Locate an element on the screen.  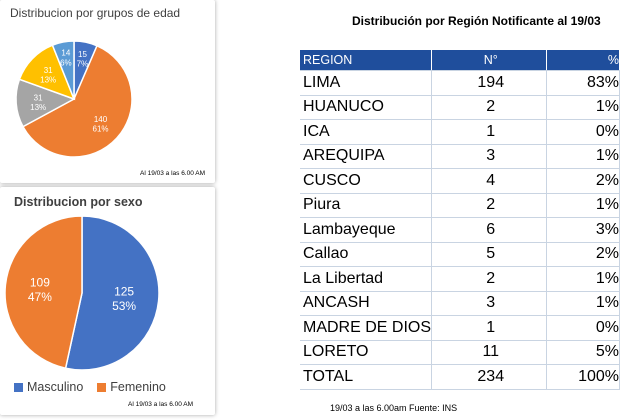
count-cell: 4 is located at coordinates (489, 181).